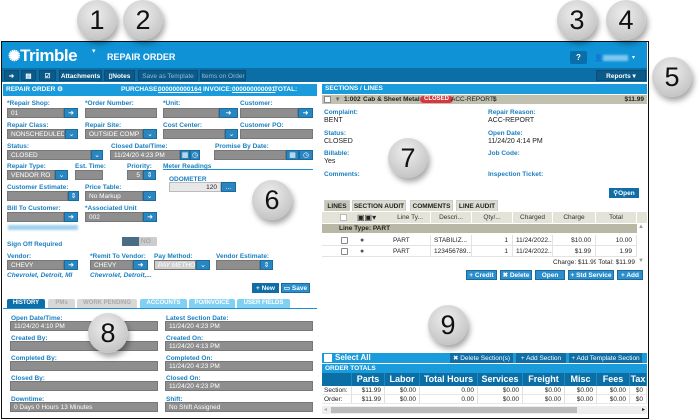  Describe the element at coordinates (328, 358) in the screenshot. I see `select-all-checkbox` at that location.